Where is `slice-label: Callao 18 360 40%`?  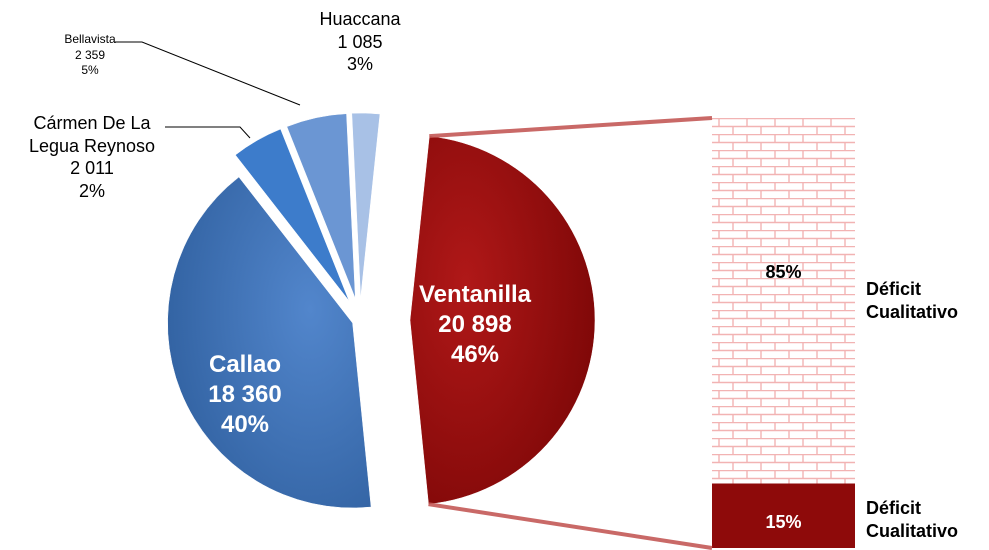 slice-label: Callao 18 360 40% is located at coordinates (245, 395).